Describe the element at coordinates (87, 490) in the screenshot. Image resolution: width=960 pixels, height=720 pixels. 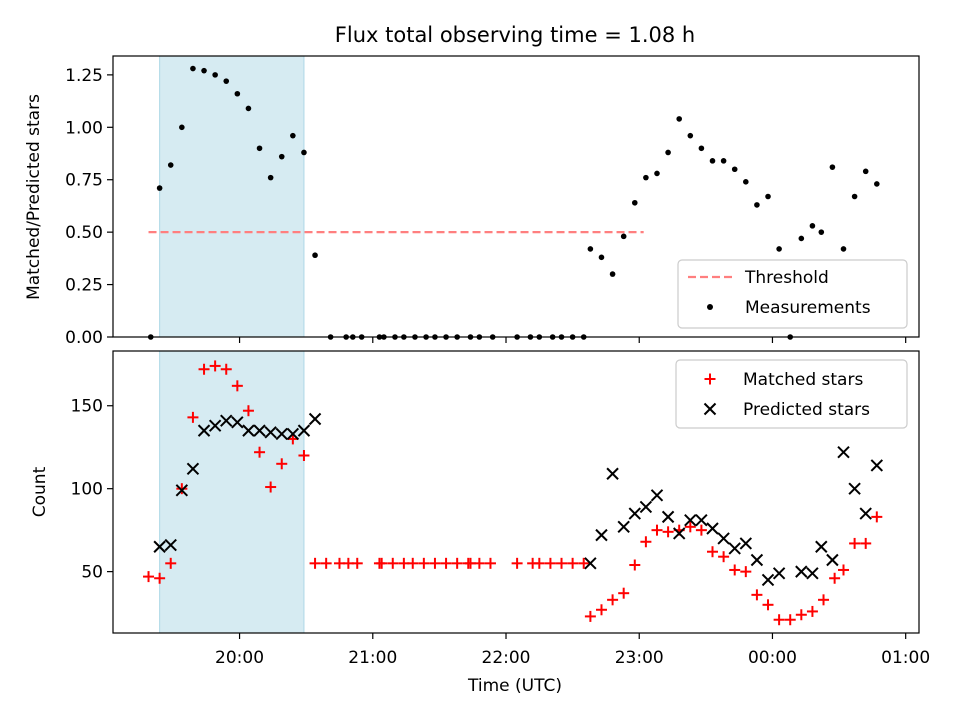
I see `bottom-y-tick-label: 100` at that location.